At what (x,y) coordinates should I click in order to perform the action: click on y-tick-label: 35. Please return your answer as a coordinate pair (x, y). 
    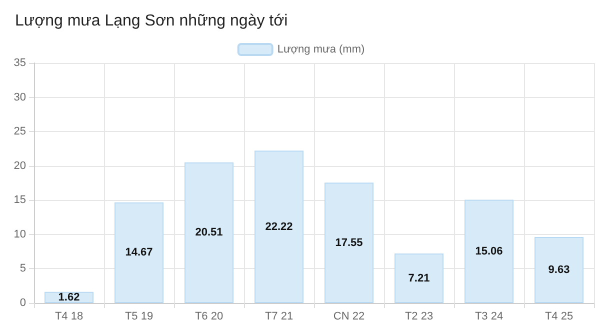
    Looking at the image, I should click on (20, 63).